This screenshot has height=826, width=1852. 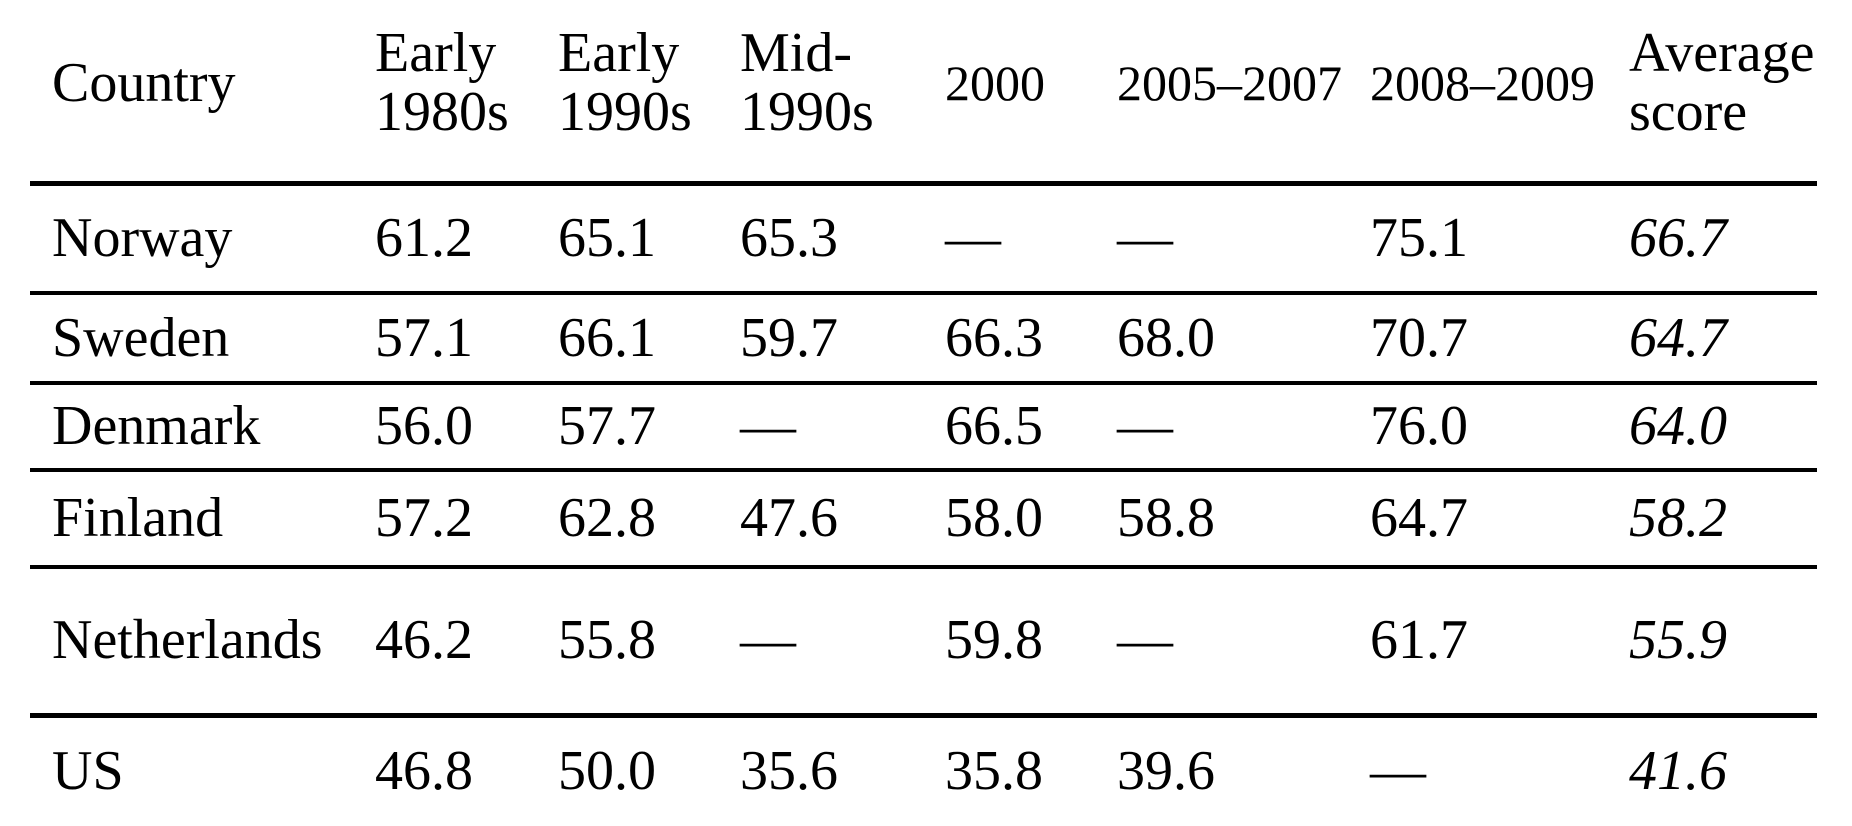 I want to click on score-cell-sweden-early-1980s: 57.1, so click(x=444, y=339).